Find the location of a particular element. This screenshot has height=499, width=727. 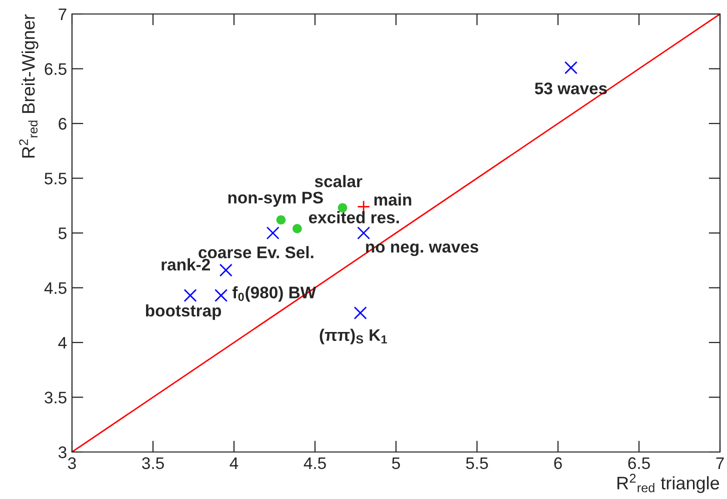

annotation: main is located at coordinates (393, 199).